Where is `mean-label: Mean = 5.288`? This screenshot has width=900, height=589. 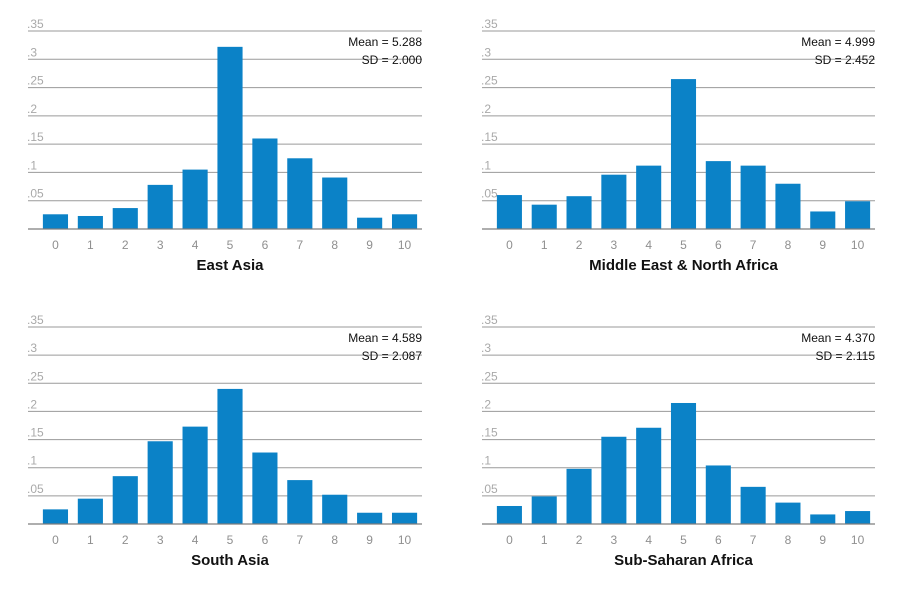
mean-label: Mean = 5.288 is located at coordinates (385, 42).